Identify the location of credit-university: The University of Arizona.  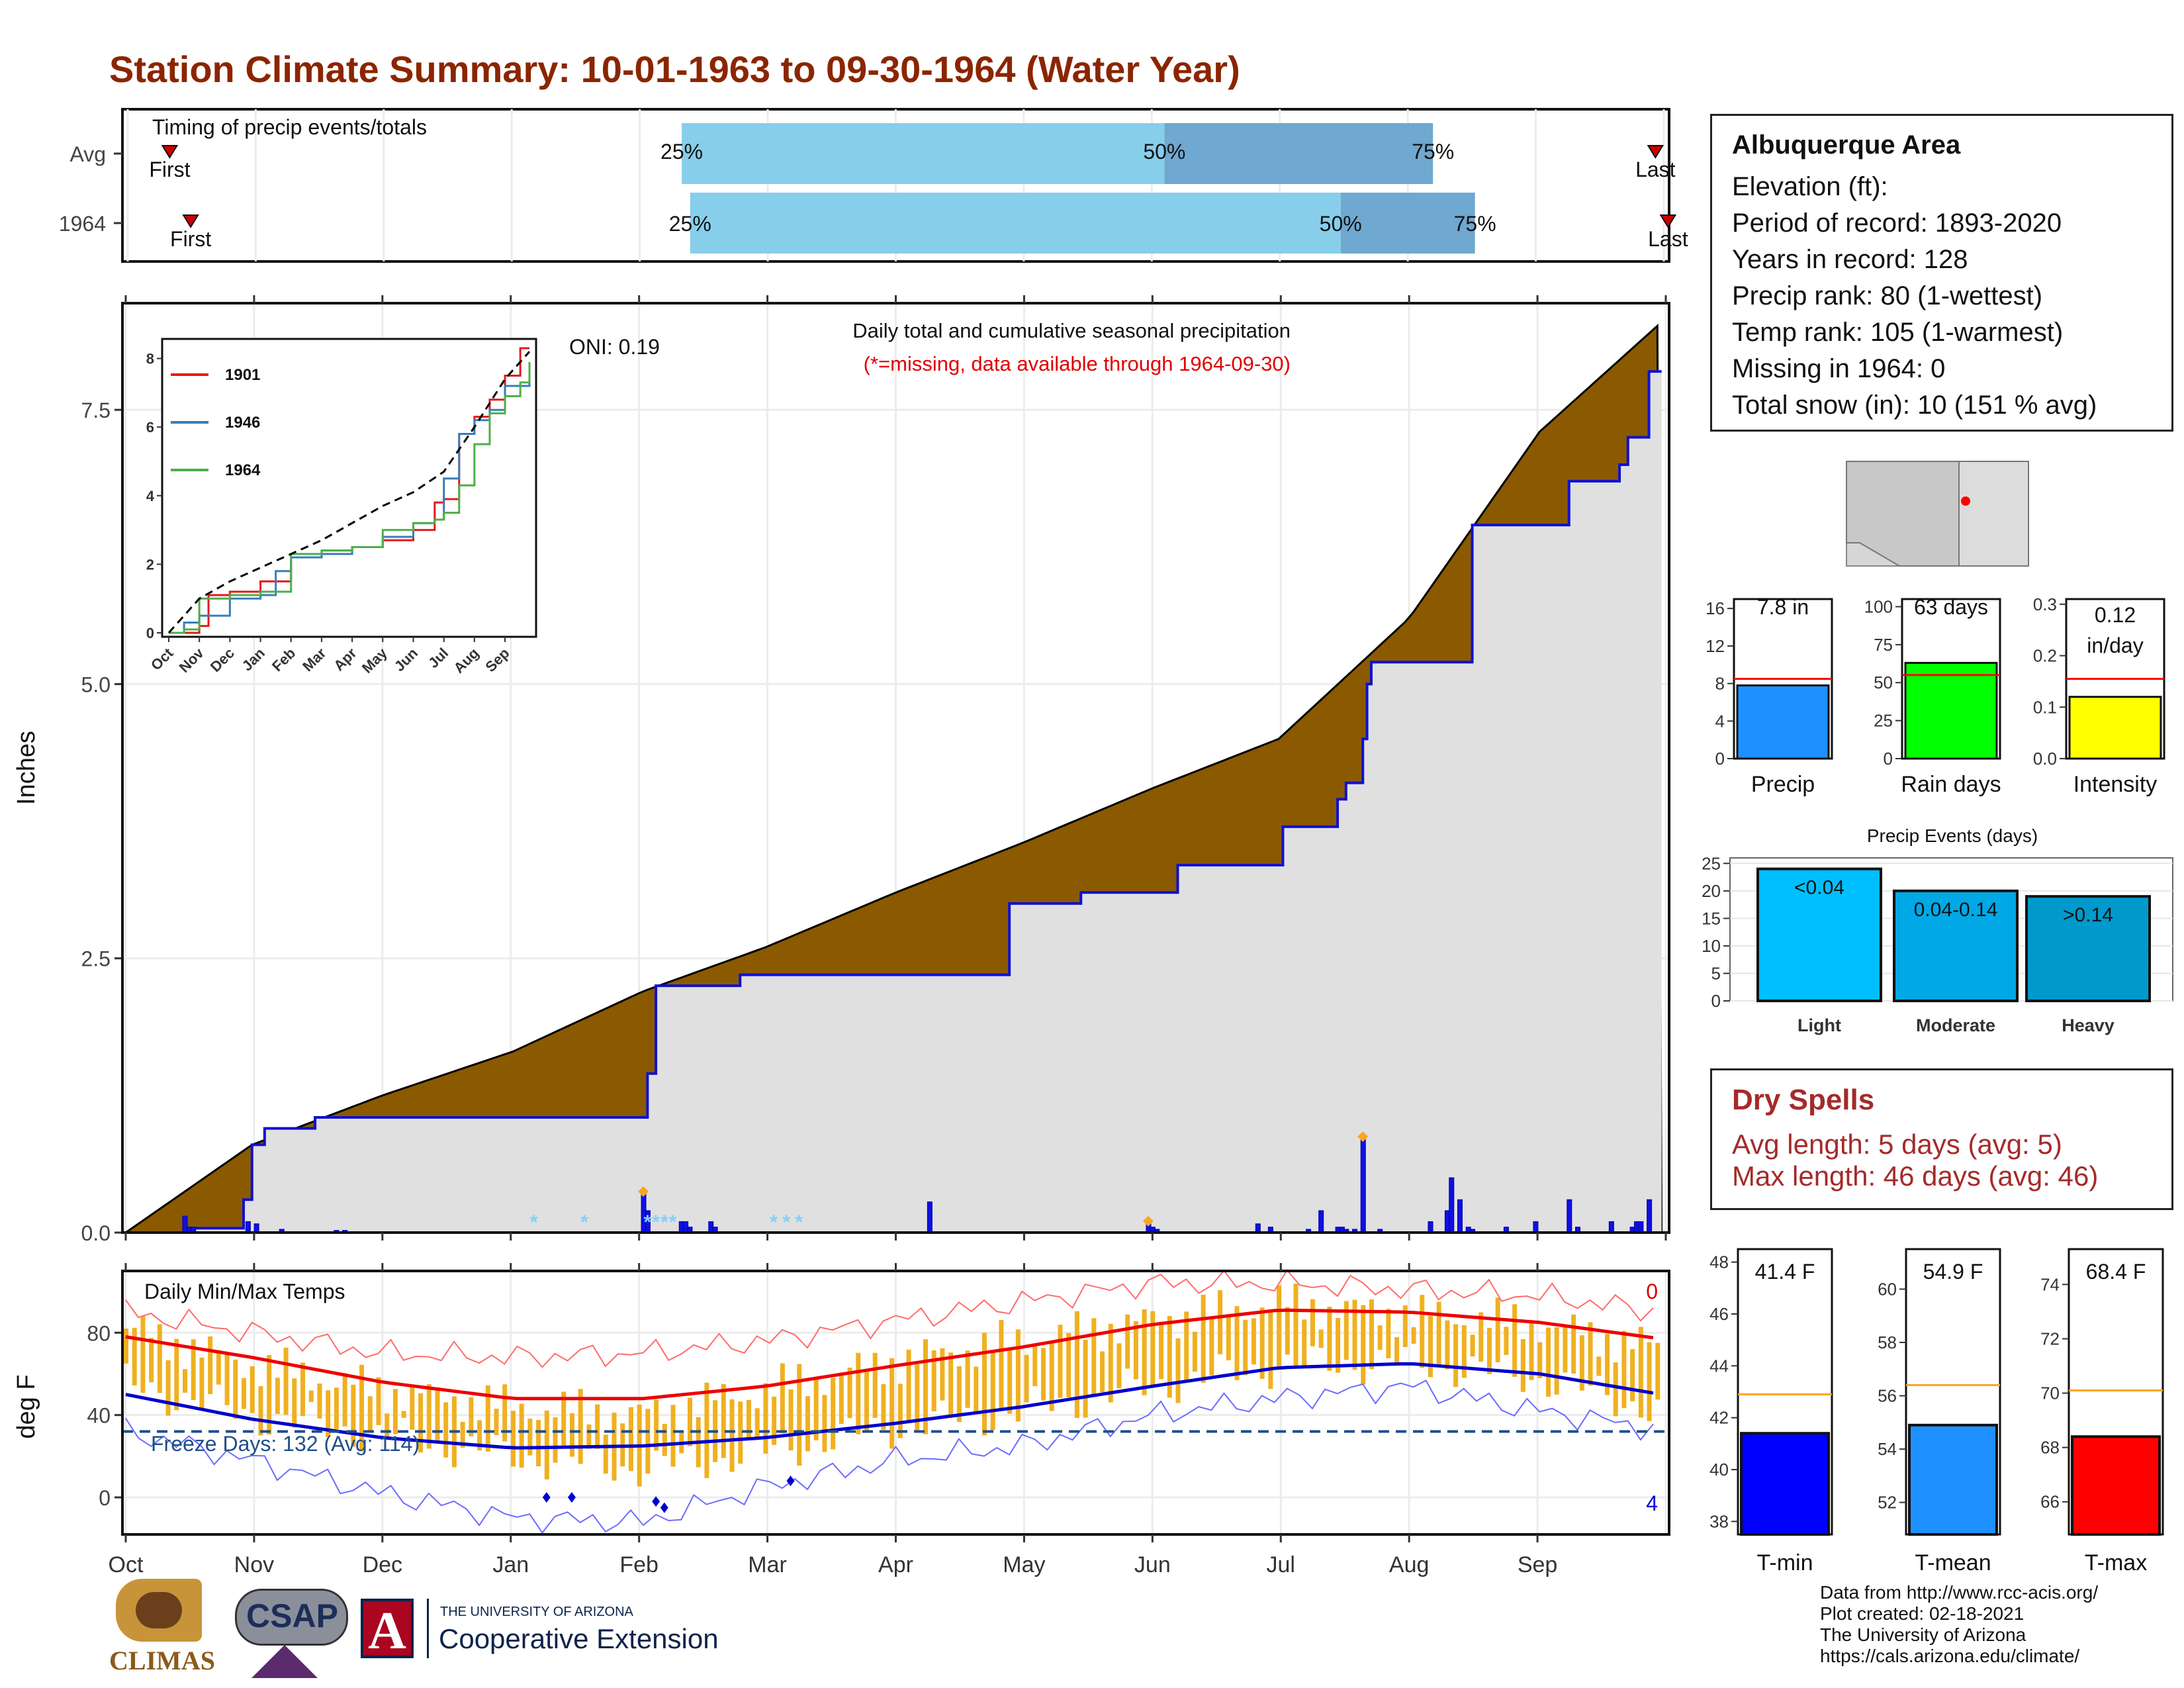
(1923, 1634).